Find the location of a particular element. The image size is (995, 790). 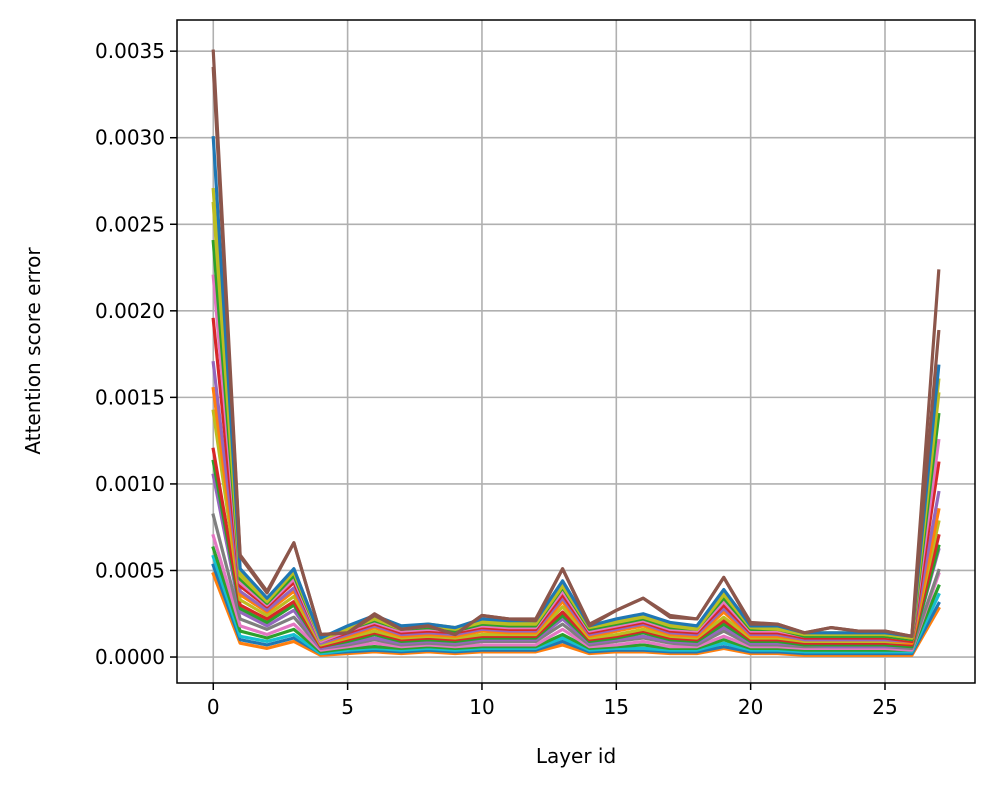

y-tick-label: 0.0035 is located at coordinates (130, 51).